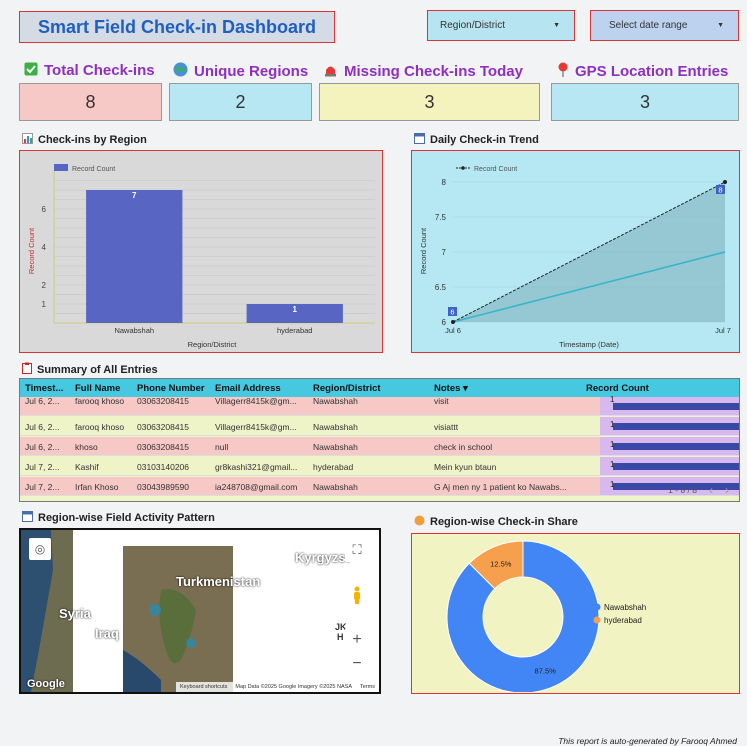  What do you see at coordinates (89, 70) in the screenshot?
I see `kpi-total-checkins-label: Total Check-ins` at bounding box center [89, 70].